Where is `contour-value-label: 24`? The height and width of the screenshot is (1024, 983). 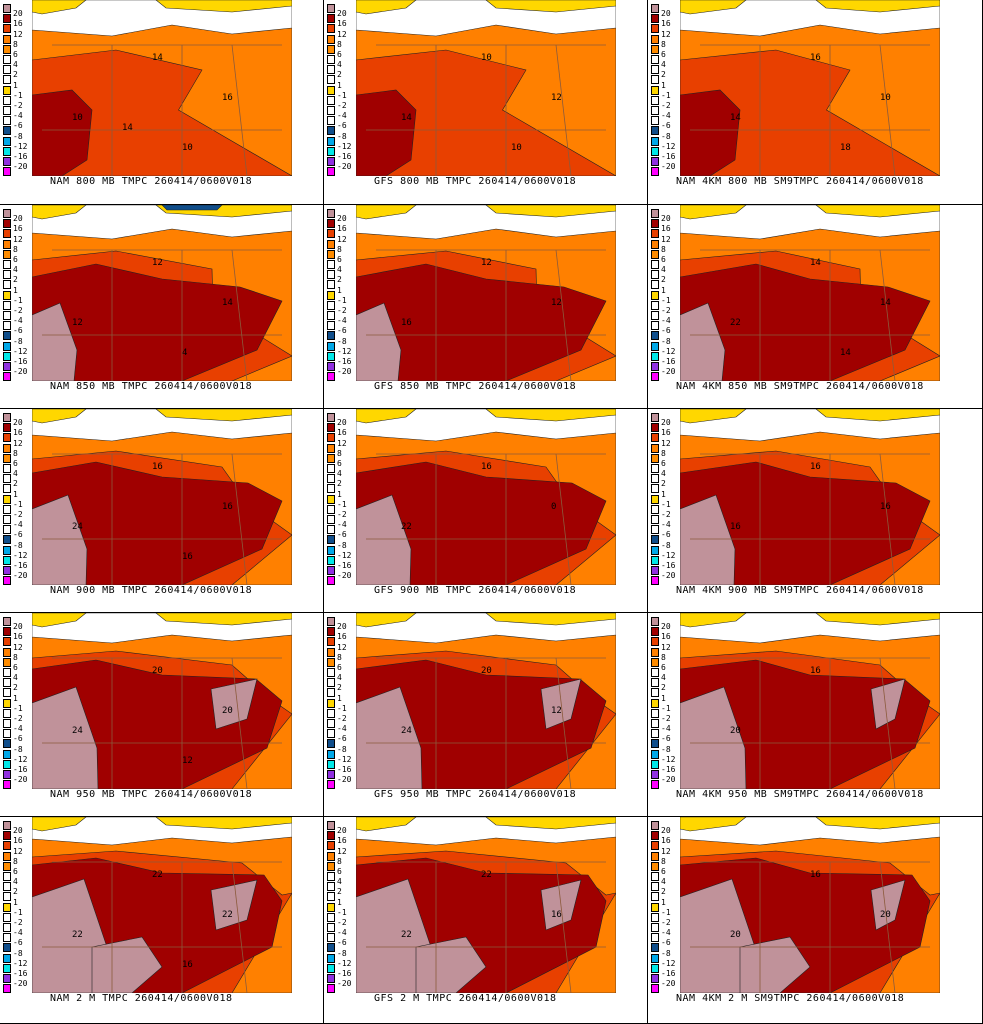 contour-value-label: 24 is located at coordinates (406, 731).